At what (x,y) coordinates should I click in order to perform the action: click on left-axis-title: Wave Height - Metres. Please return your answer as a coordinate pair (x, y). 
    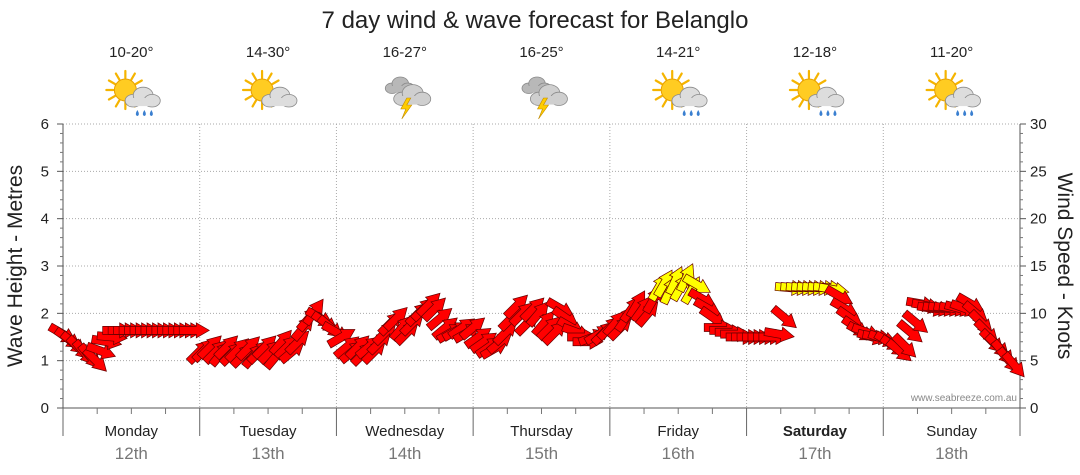
    Looking at the image, I should click on (15, 266).